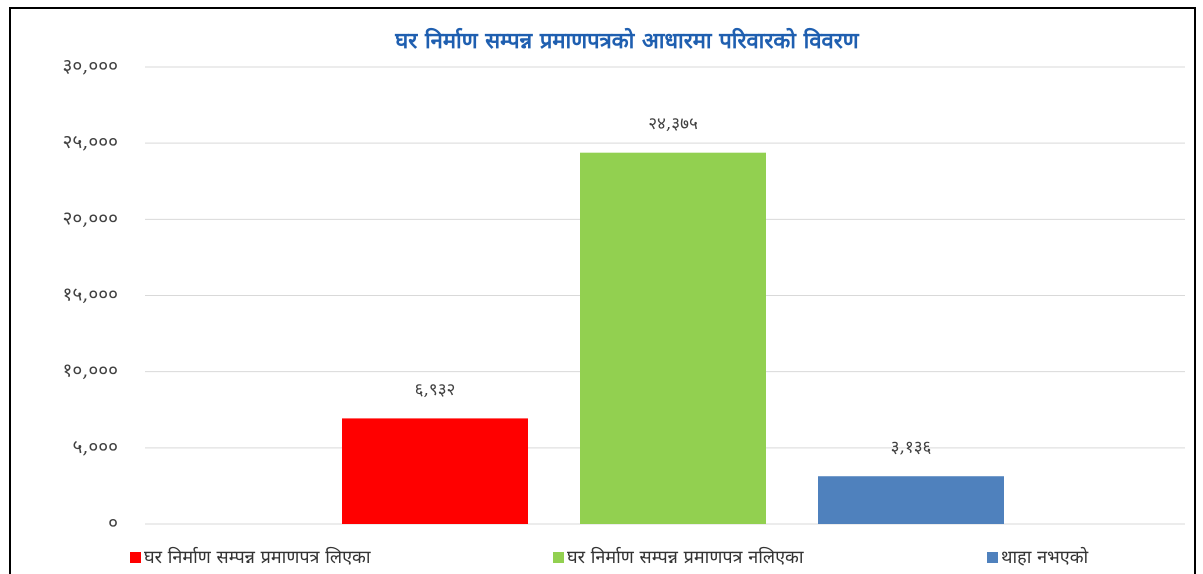 Image resolution: width=1203 pixels, height=574 pixels. What do you see at coordinates (435, 390) in the screenshot?
I see `data-label: ६,९३२` at bounding box center [435, 390].